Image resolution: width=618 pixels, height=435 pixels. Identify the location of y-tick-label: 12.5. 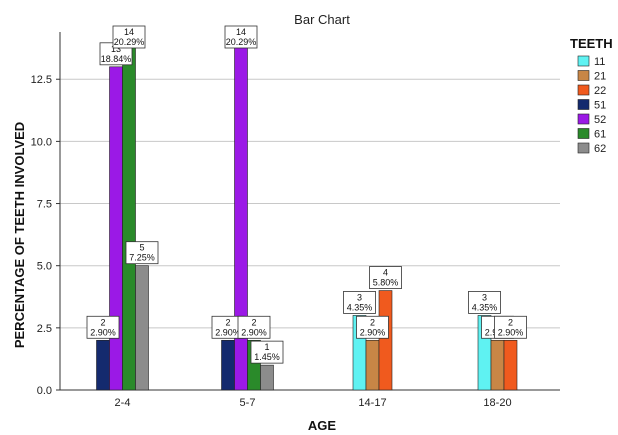
(41, 80).